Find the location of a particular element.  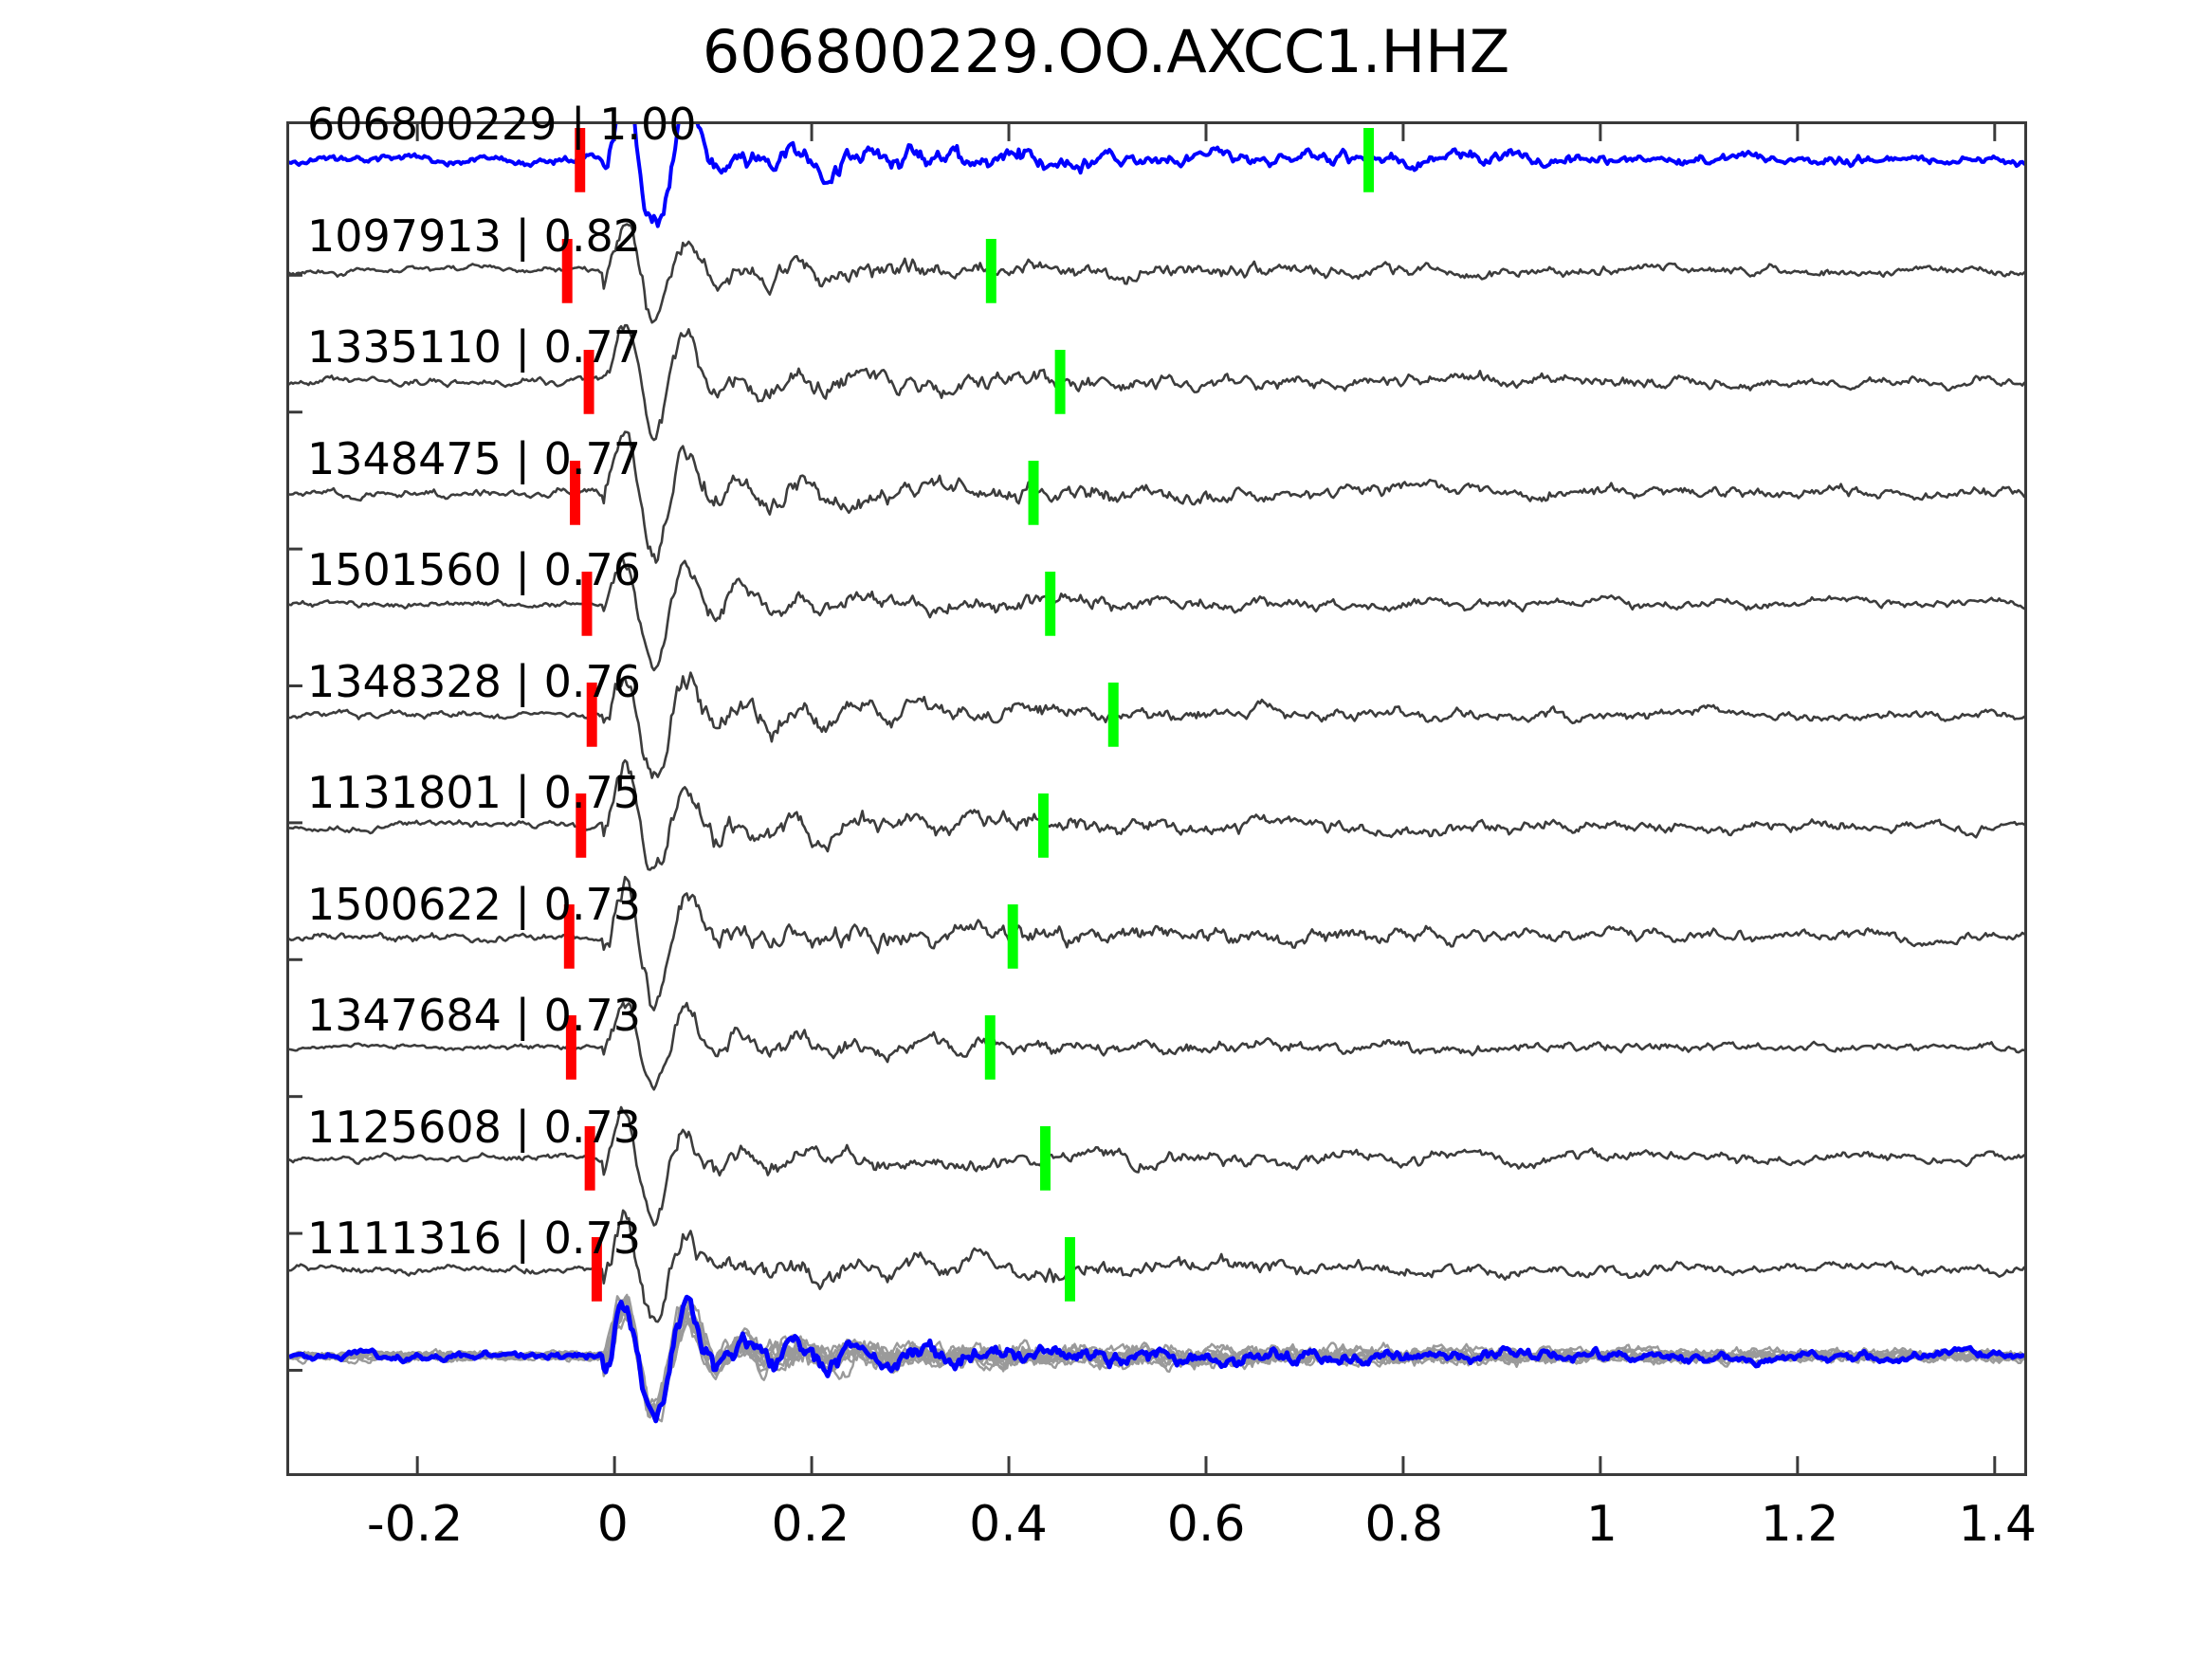

trace-label: 1347684 | 0.73 is located at coordinates (474, 1015).